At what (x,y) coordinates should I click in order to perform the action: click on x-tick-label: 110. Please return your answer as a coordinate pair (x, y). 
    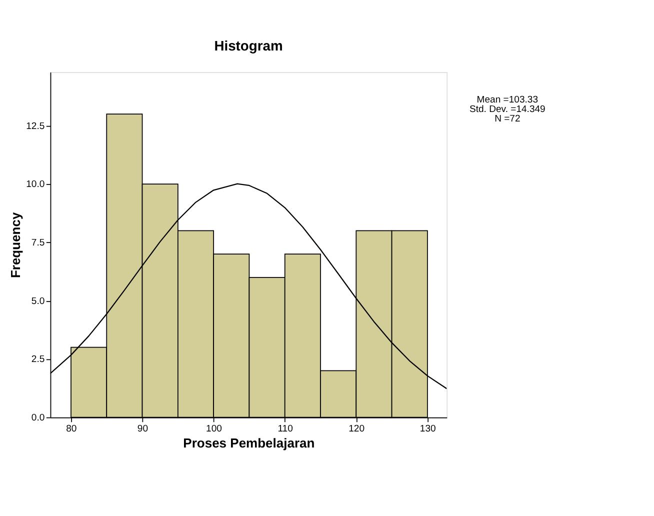
    Looking at the image, I should click on (285, 429).